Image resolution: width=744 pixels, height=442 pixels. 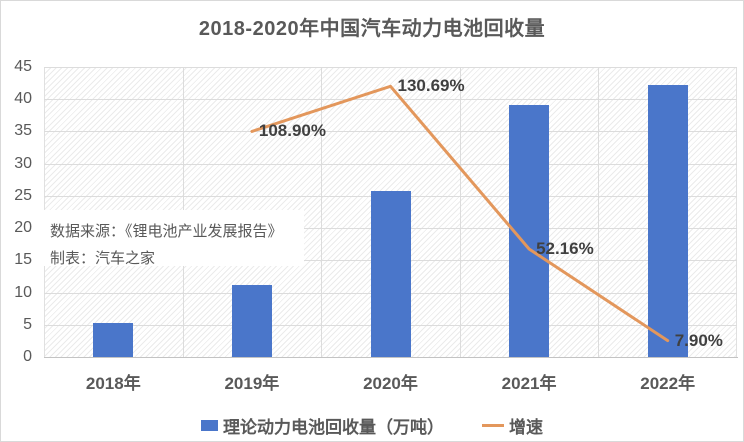 What do you see at coordinates (668, 383) in the screenshot?
I see `x-axis-label: 2022年` at bounding box center [668, 383].